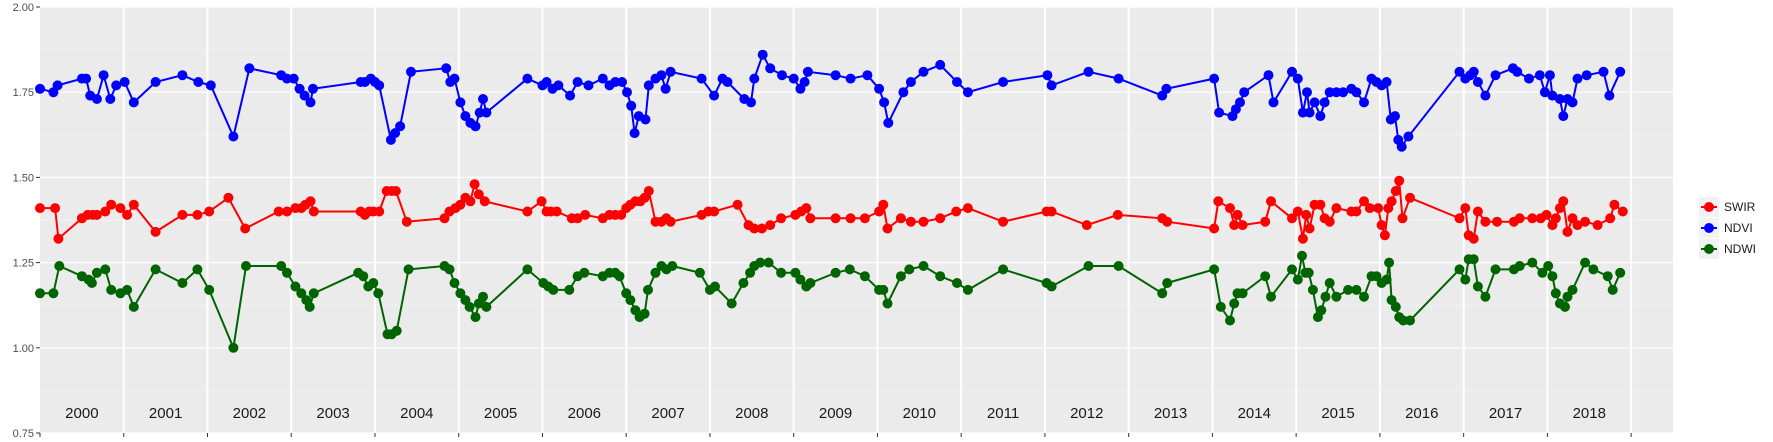 Image resolution: width=1773 pixels, height=442 pixels. Describe the element at coordinates (165, 413) in the screenshot. I see `year-label: 2001` at that location.